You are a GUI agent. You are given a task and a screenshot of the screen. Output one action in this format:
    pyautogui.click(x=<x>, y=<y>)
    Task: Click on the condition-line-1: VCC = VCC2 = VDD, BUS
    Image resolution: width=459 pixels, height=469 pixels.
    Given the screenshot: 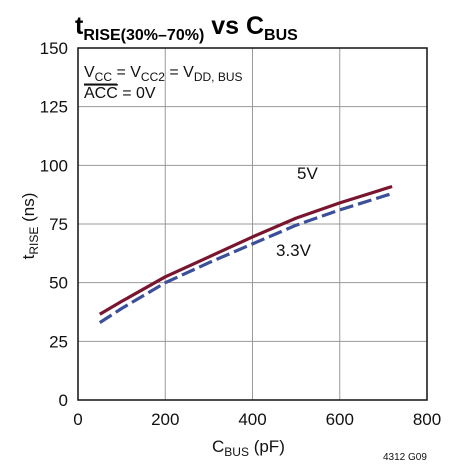 What is the action you would take?
    pyautogui.click(x=163, y=74)
    